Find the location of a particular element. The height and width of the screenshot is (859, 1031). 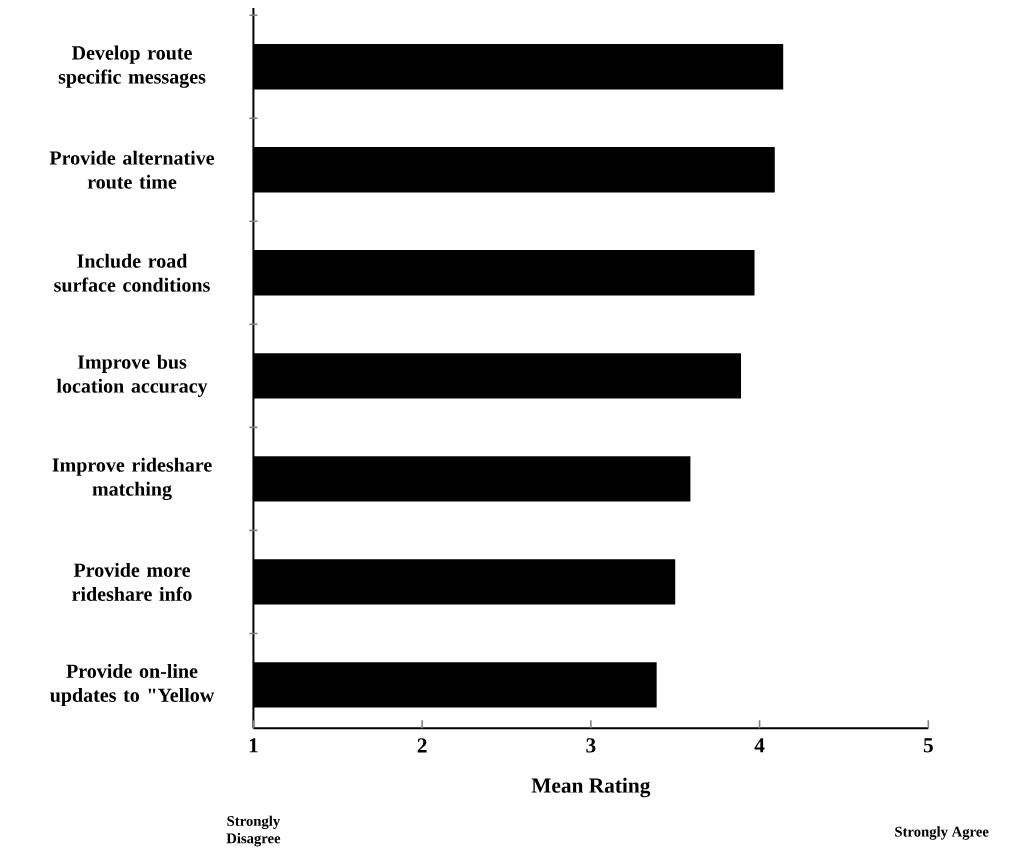

y-tick-label: Provide alternative route time is located at coordinates (132, 169).